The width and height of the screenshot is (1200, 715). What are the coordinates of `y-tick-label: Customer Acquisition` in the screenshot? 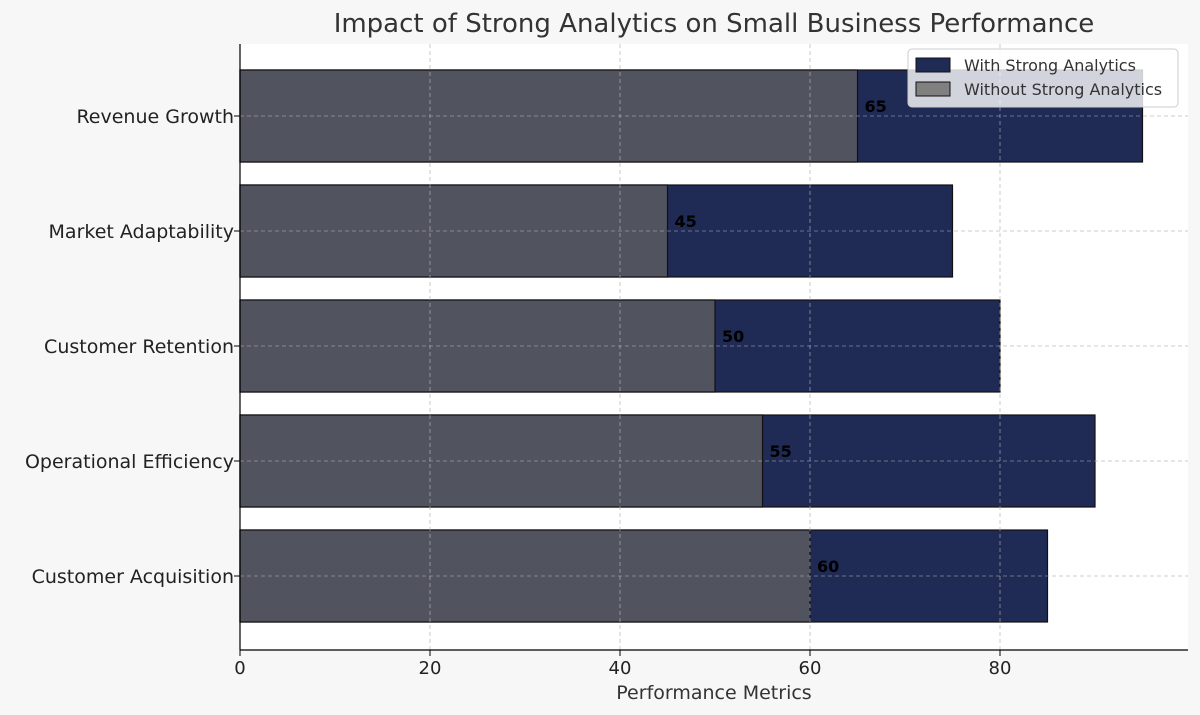 It's located at (133, 577).